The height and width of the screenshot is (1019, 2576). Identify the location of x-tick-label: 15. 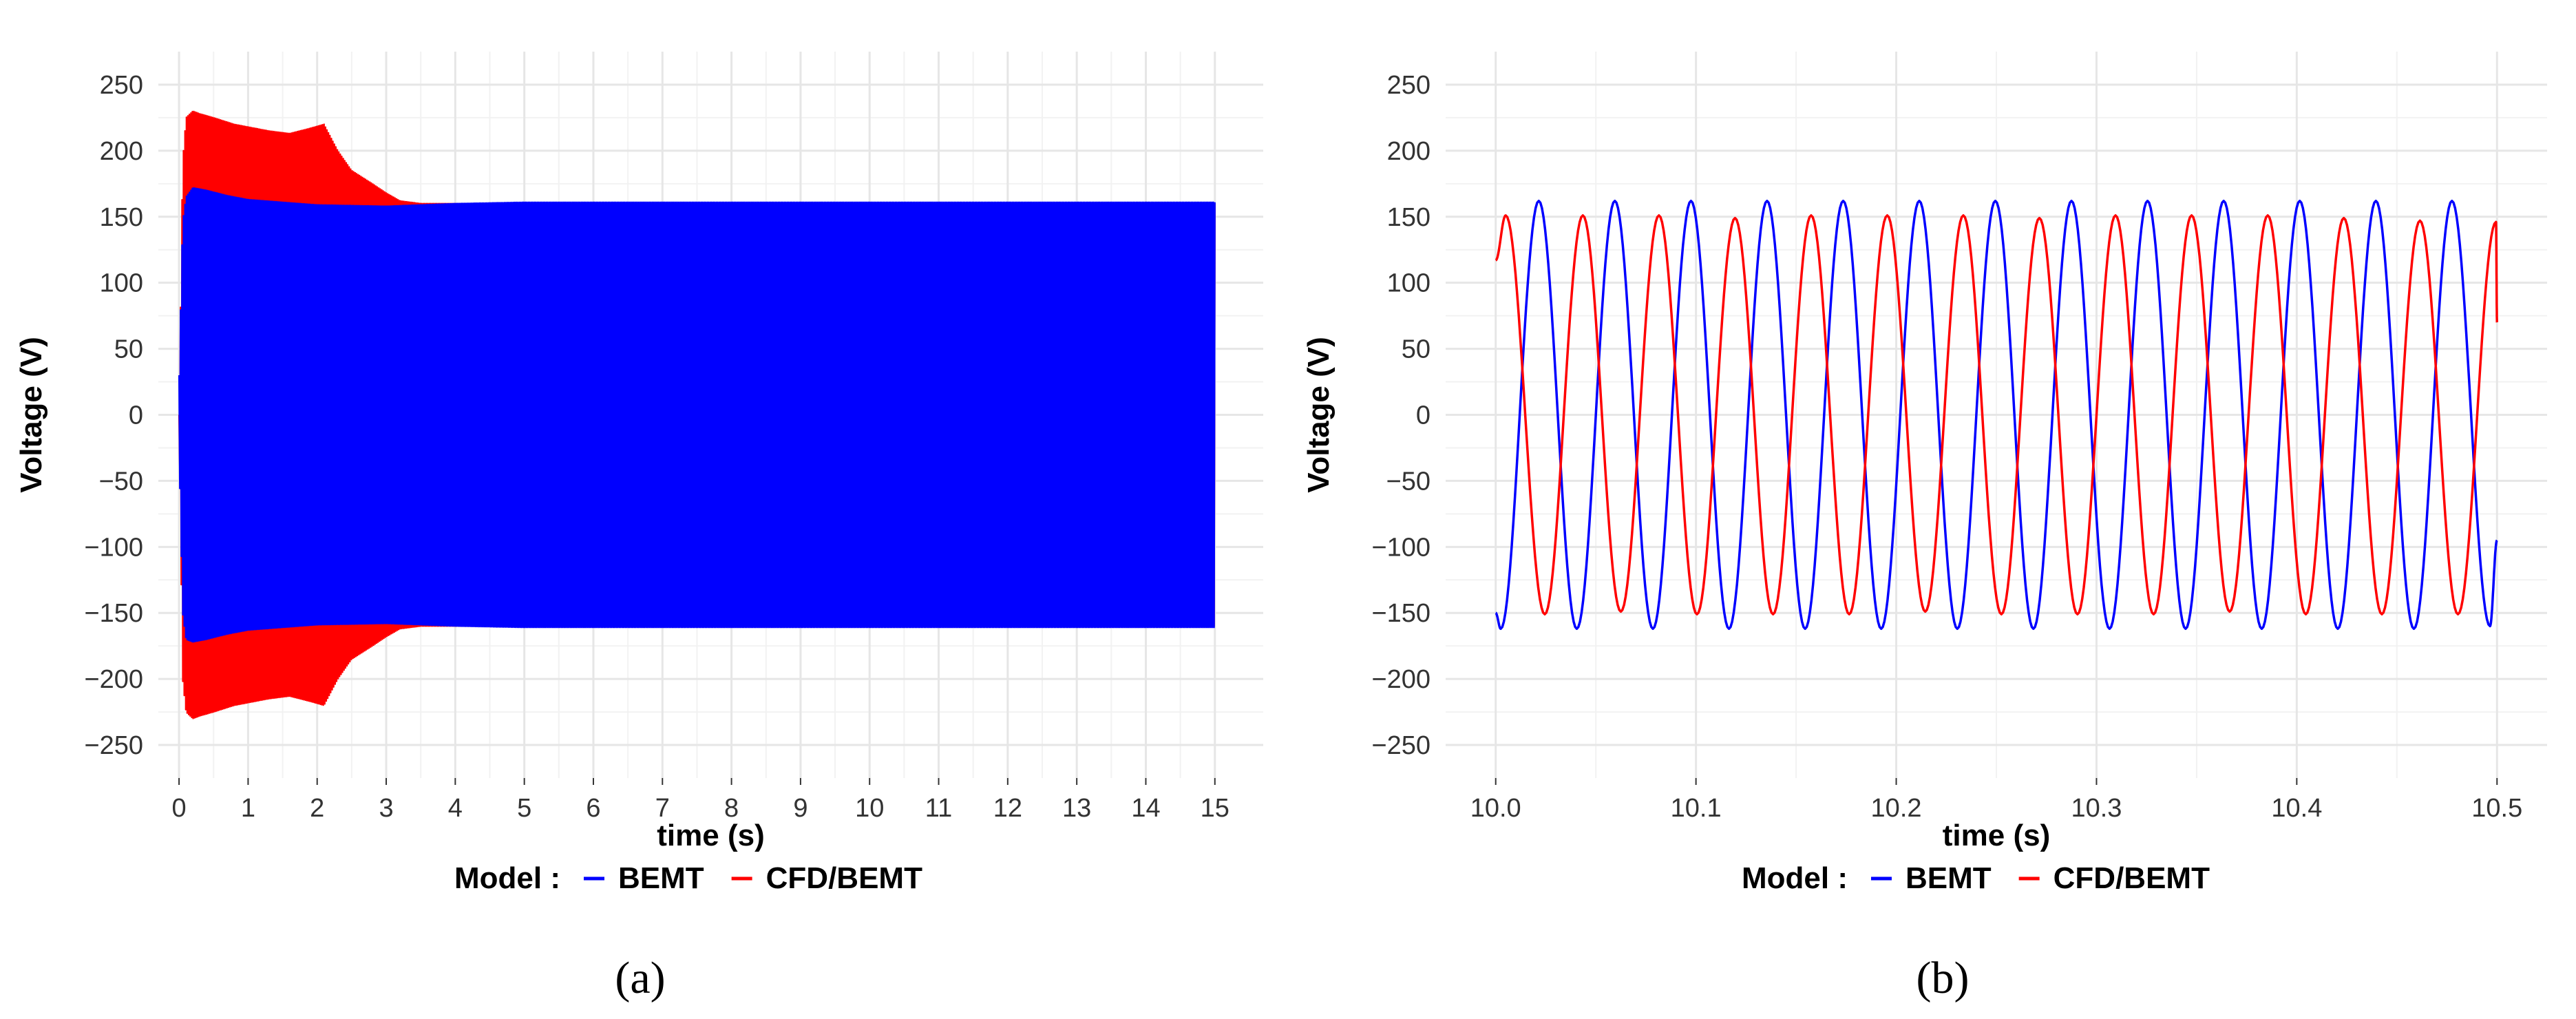
(1215, 808).